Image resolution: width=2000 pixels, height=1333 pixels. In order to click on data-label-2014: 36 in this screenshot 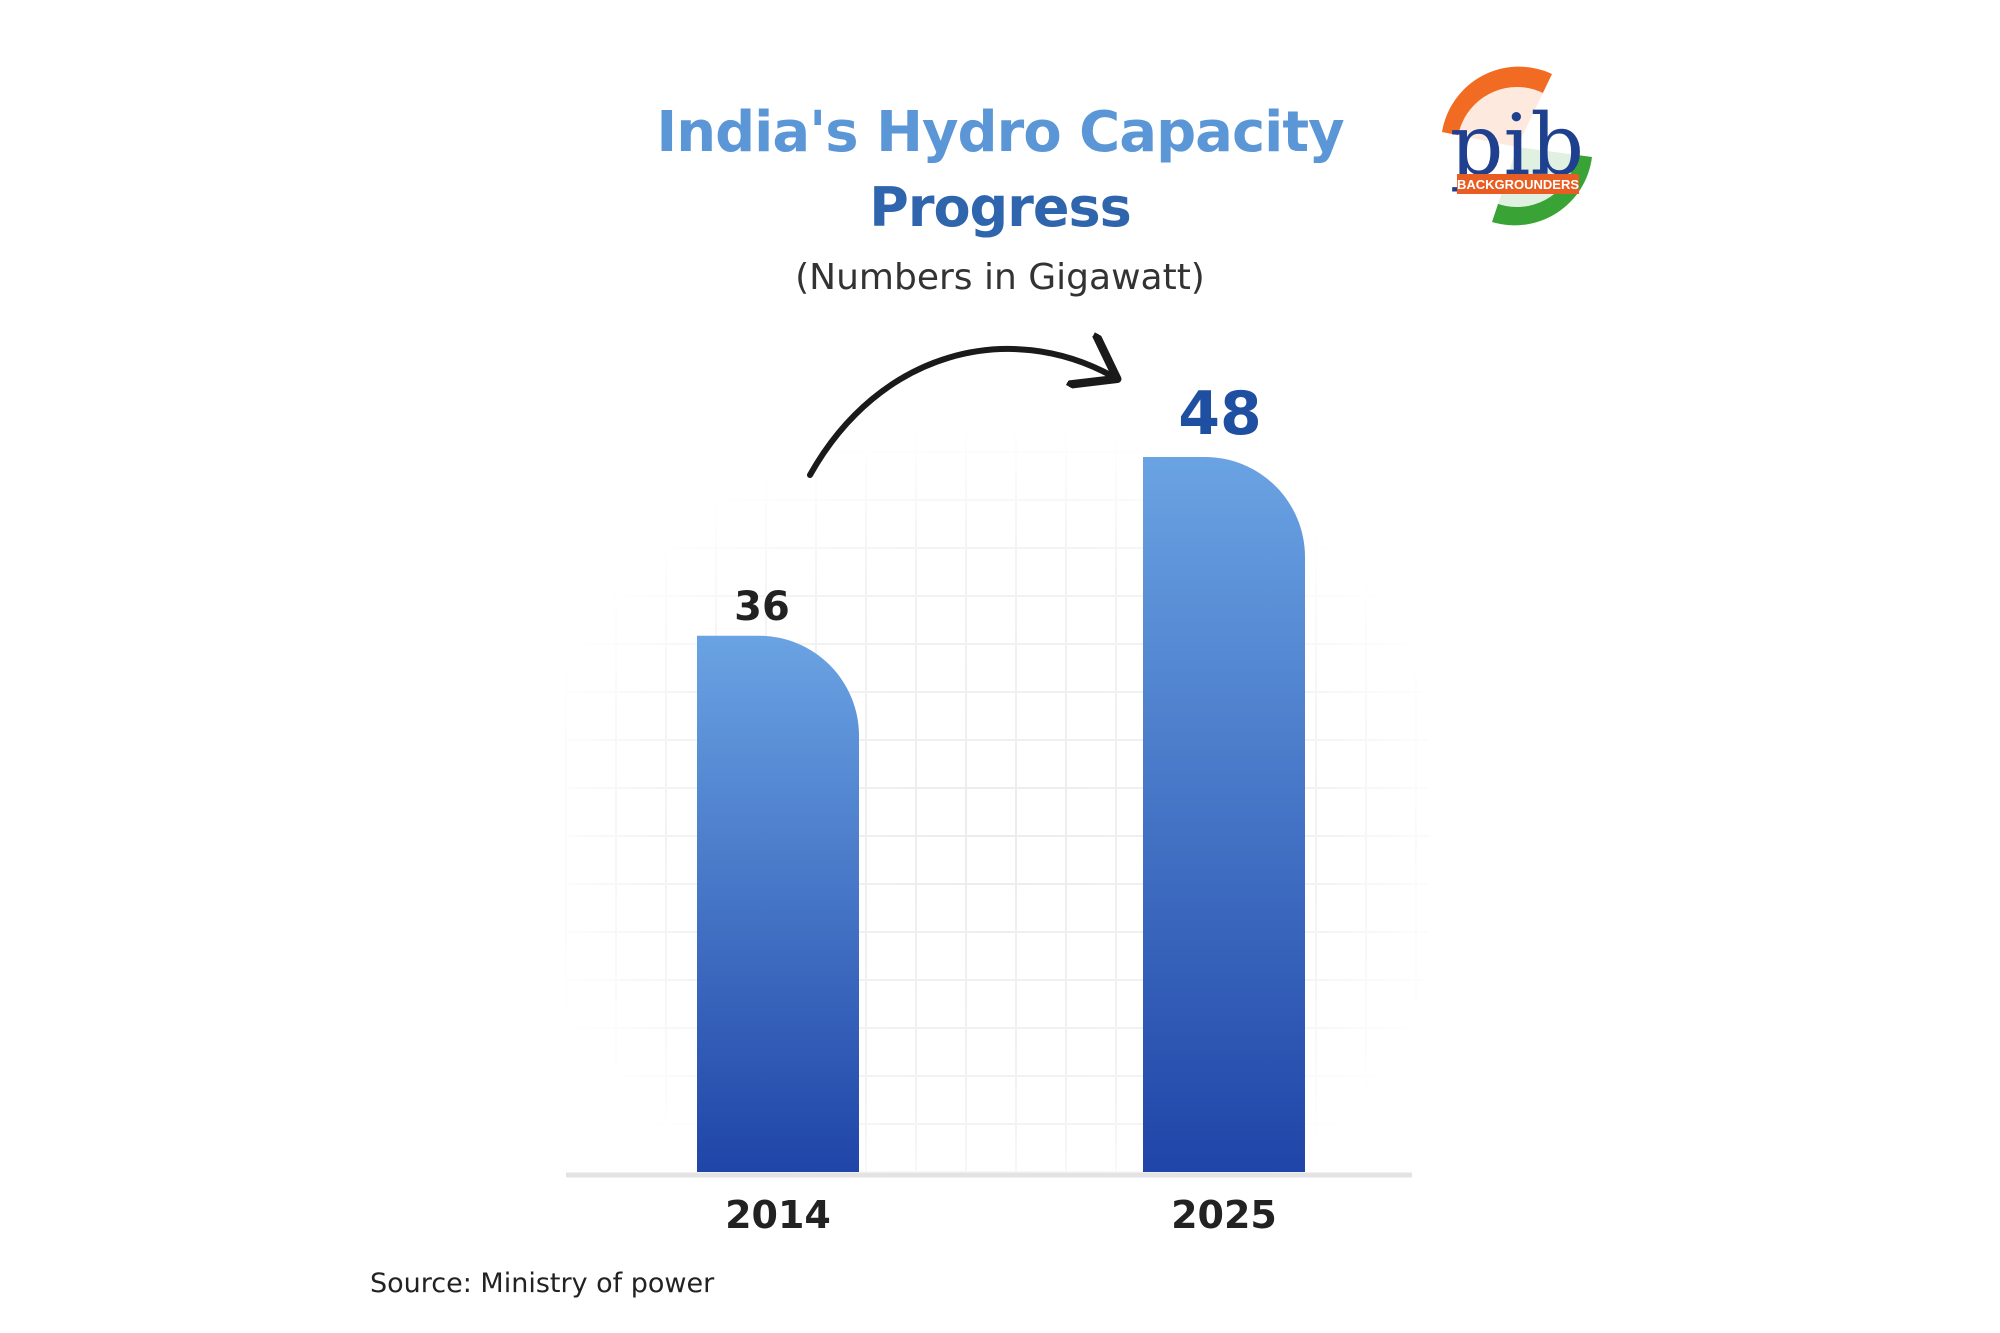, I will do `click(762, 607)`.